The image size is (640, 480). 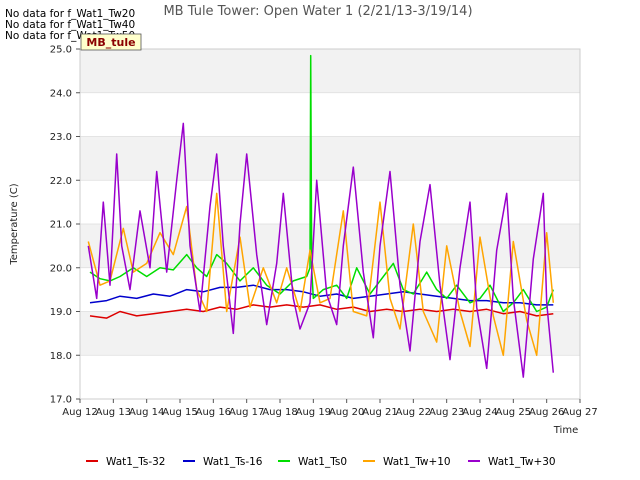 I want to click on legend-label: Wat1_Tw+30, so click(x=522, y=462).